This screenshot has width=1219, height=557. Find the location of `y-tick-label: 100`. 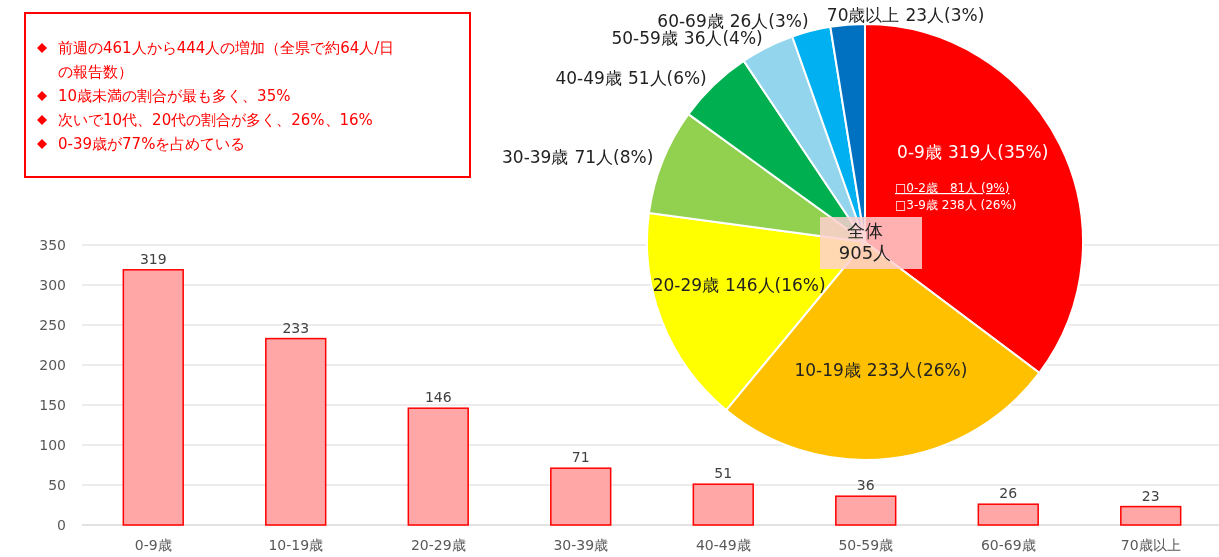

y-tick-label: 100 is located at coordinates (52, 444).